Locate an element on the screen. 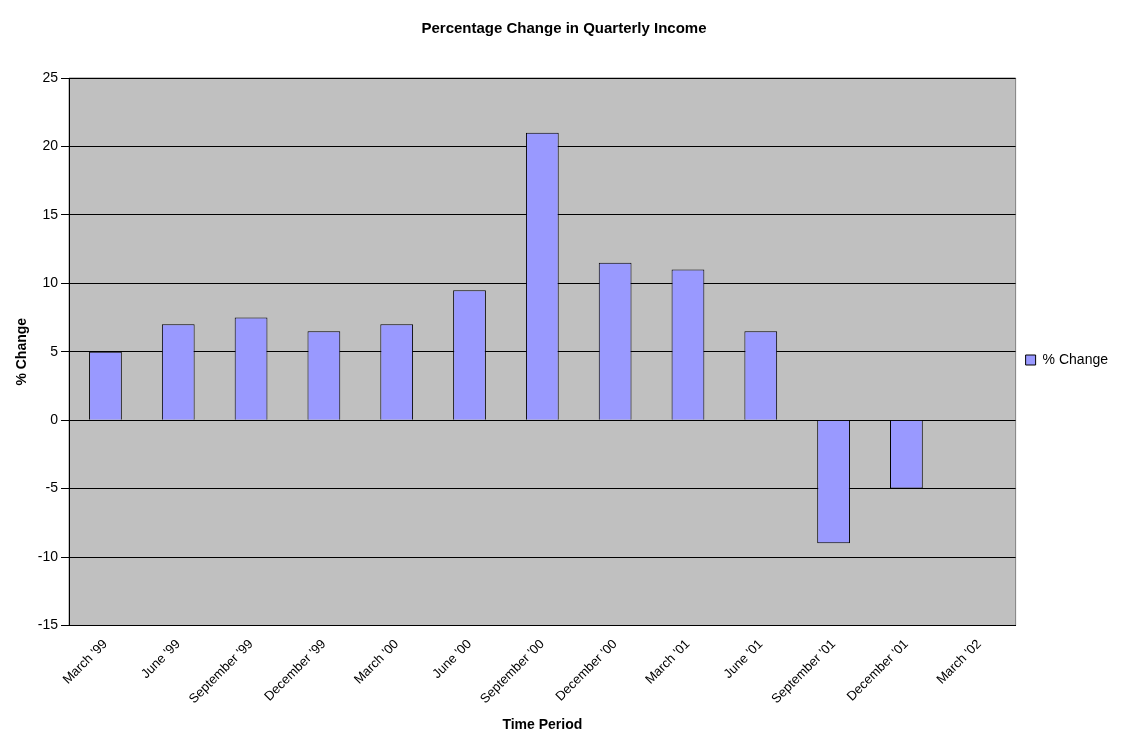 The height and width of the screenshot is (740, 1123). y-tick-label: 25 is located at coordinates (50, 76).